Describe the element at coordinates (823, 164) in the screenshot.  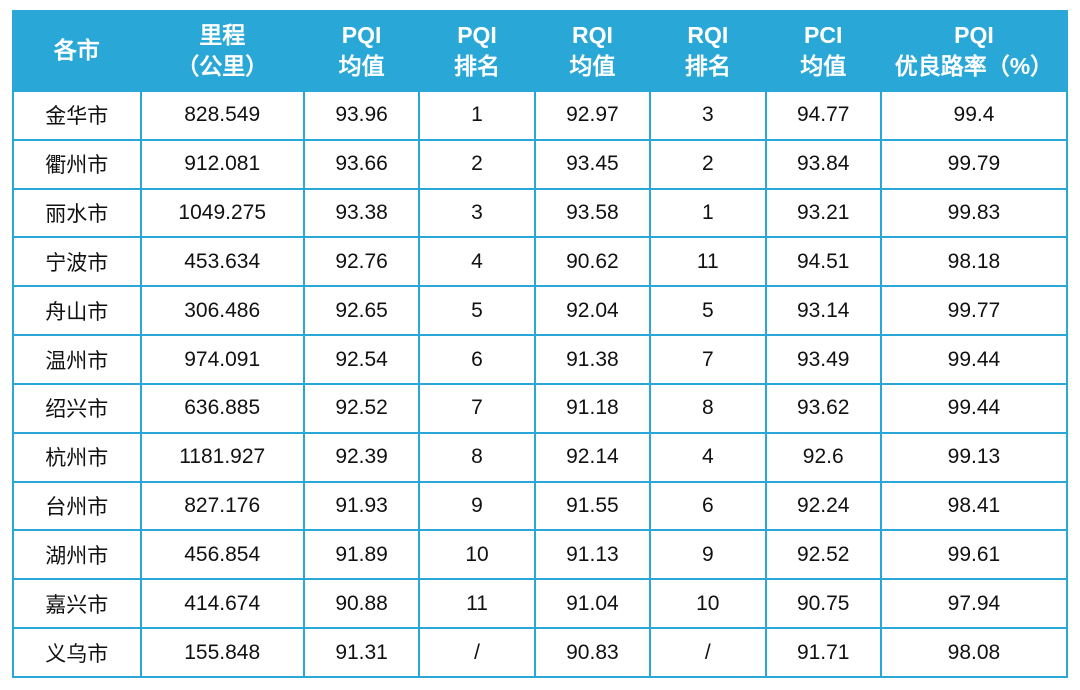
I see `value-cell: 93.84` at that location.